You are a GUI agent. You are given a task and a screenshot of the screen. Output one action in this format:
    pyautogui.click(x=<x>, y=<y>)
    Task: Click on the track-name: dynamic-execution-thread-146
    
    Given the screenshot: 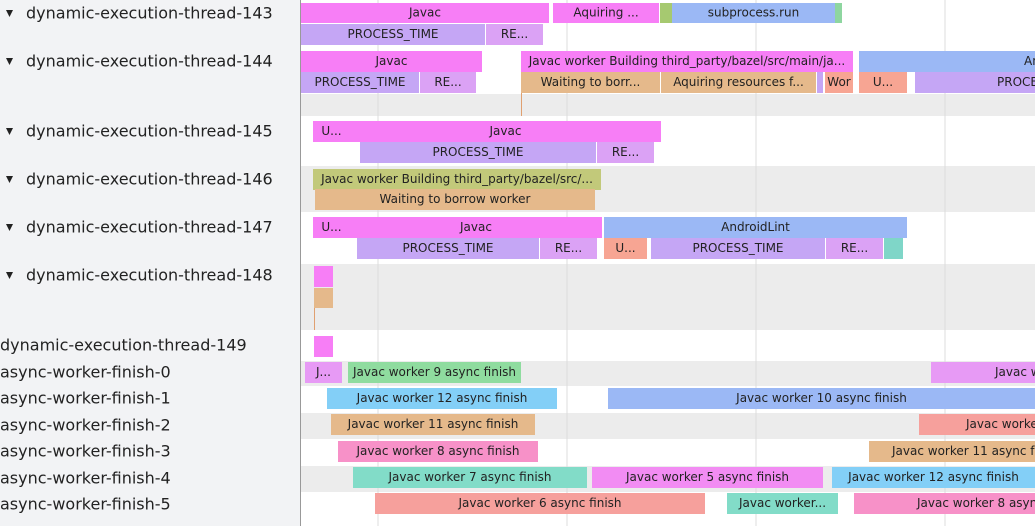 What is the action you would take?
    pyautogui.click(x=149, y=179)
    